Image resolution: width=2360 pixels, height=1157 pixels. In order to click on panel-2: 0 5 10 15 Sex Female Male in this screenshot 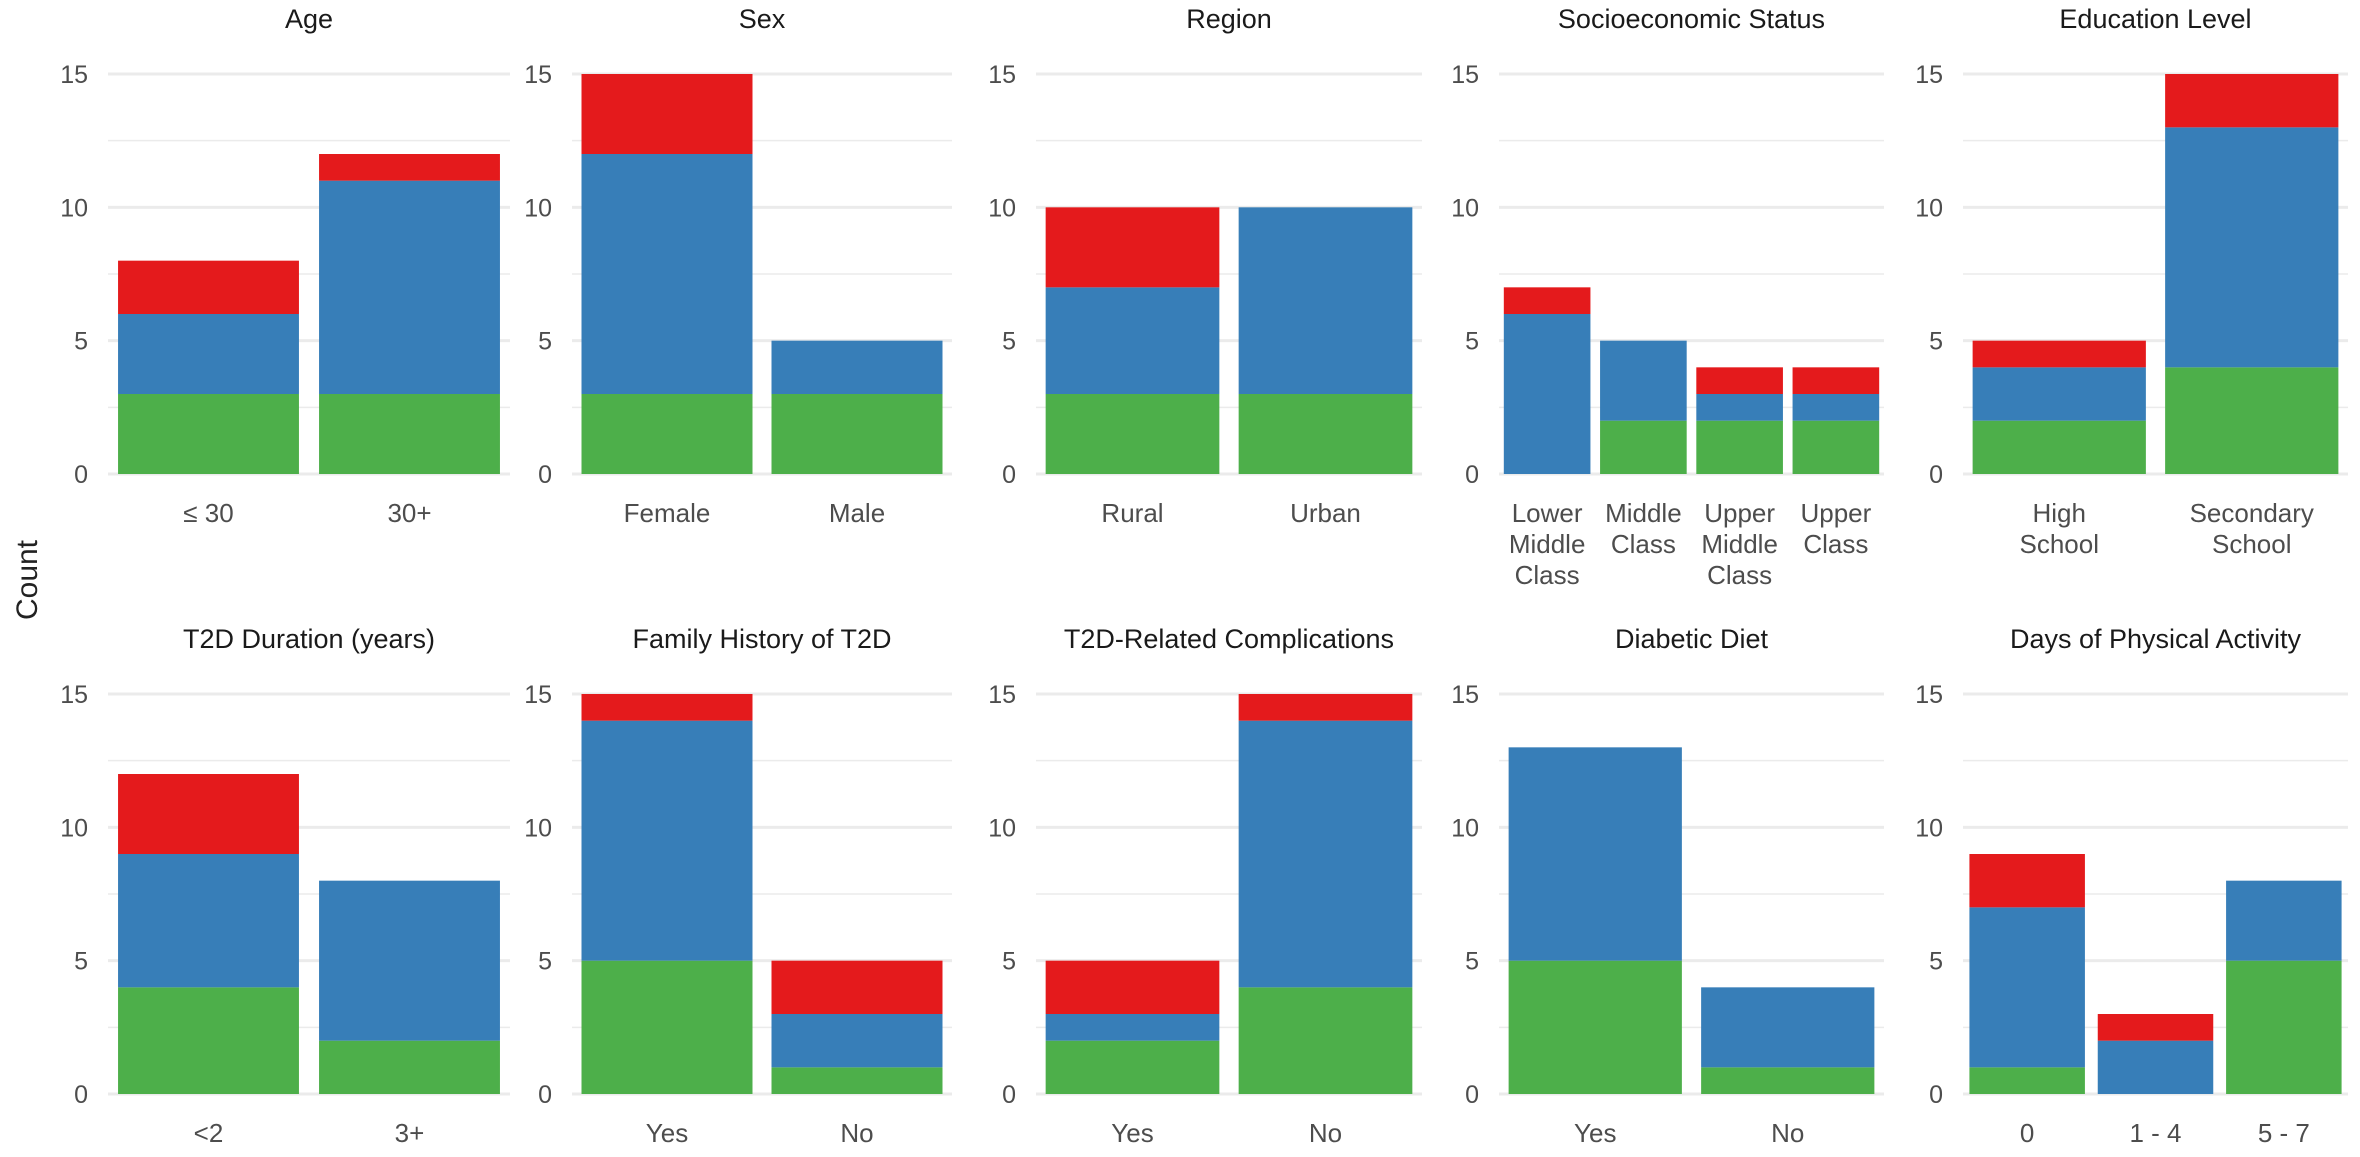, I will do `click(738, 266)`.